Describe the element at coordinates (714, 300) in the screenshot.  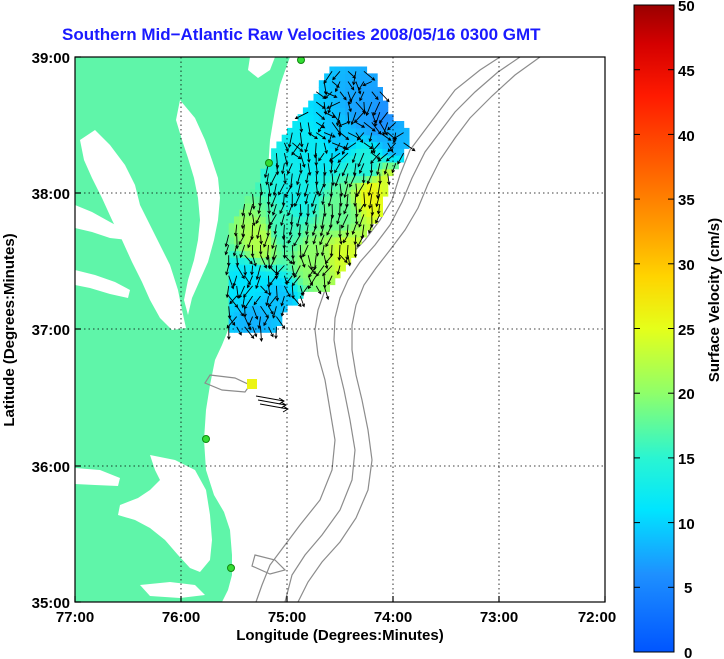
I see `colorbar-label: Surface Velocity (cm/s)` at that location.